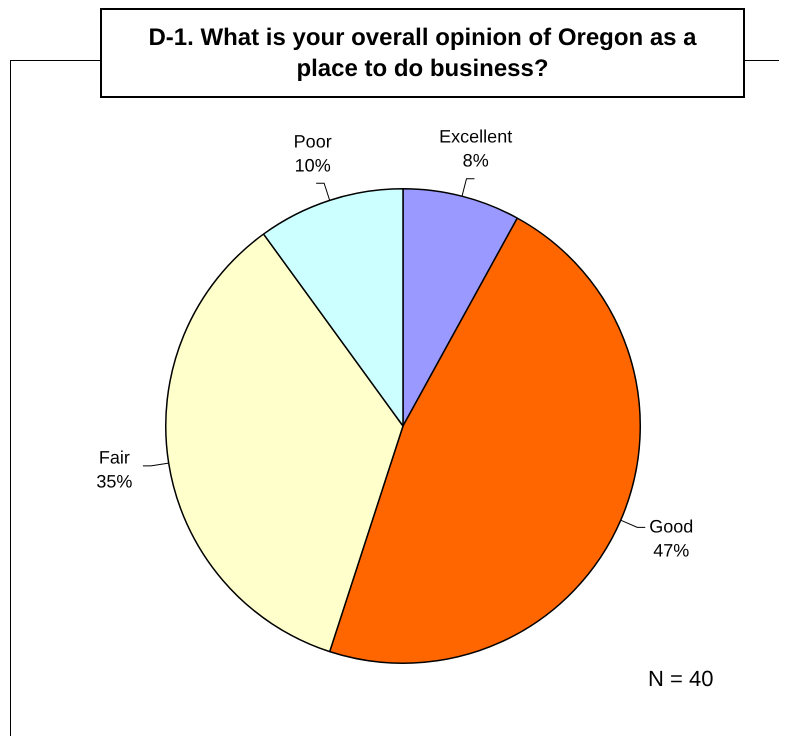 The height and width of the screenshot is (744, 787). Describe the element at coordinates (312, 166) in the screenshot. I see `data-label: 10%` at that location.